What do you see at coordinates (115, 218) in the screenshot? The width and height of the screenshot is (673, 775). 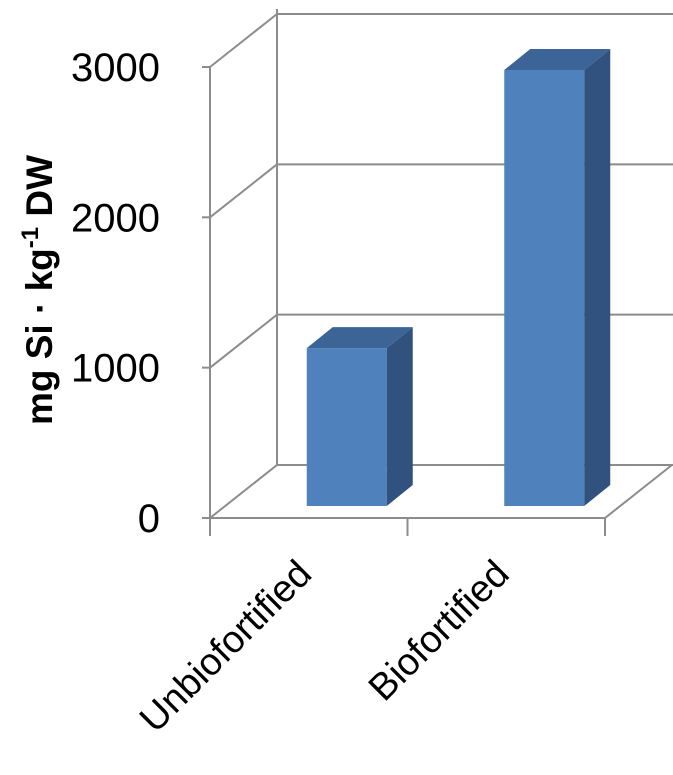 I see `y-tick-label: 2000` at bounding box center [115, 218].